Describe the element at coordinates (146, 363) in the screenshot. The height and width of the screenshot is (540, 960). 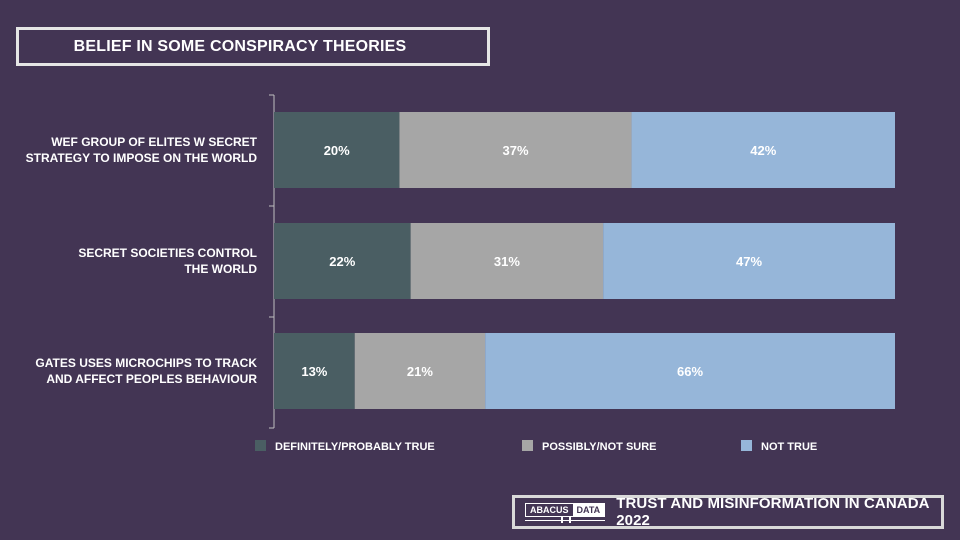
I see `category-label-2-0: GATES USES MICROCHIPS TO TRACK` at that location.